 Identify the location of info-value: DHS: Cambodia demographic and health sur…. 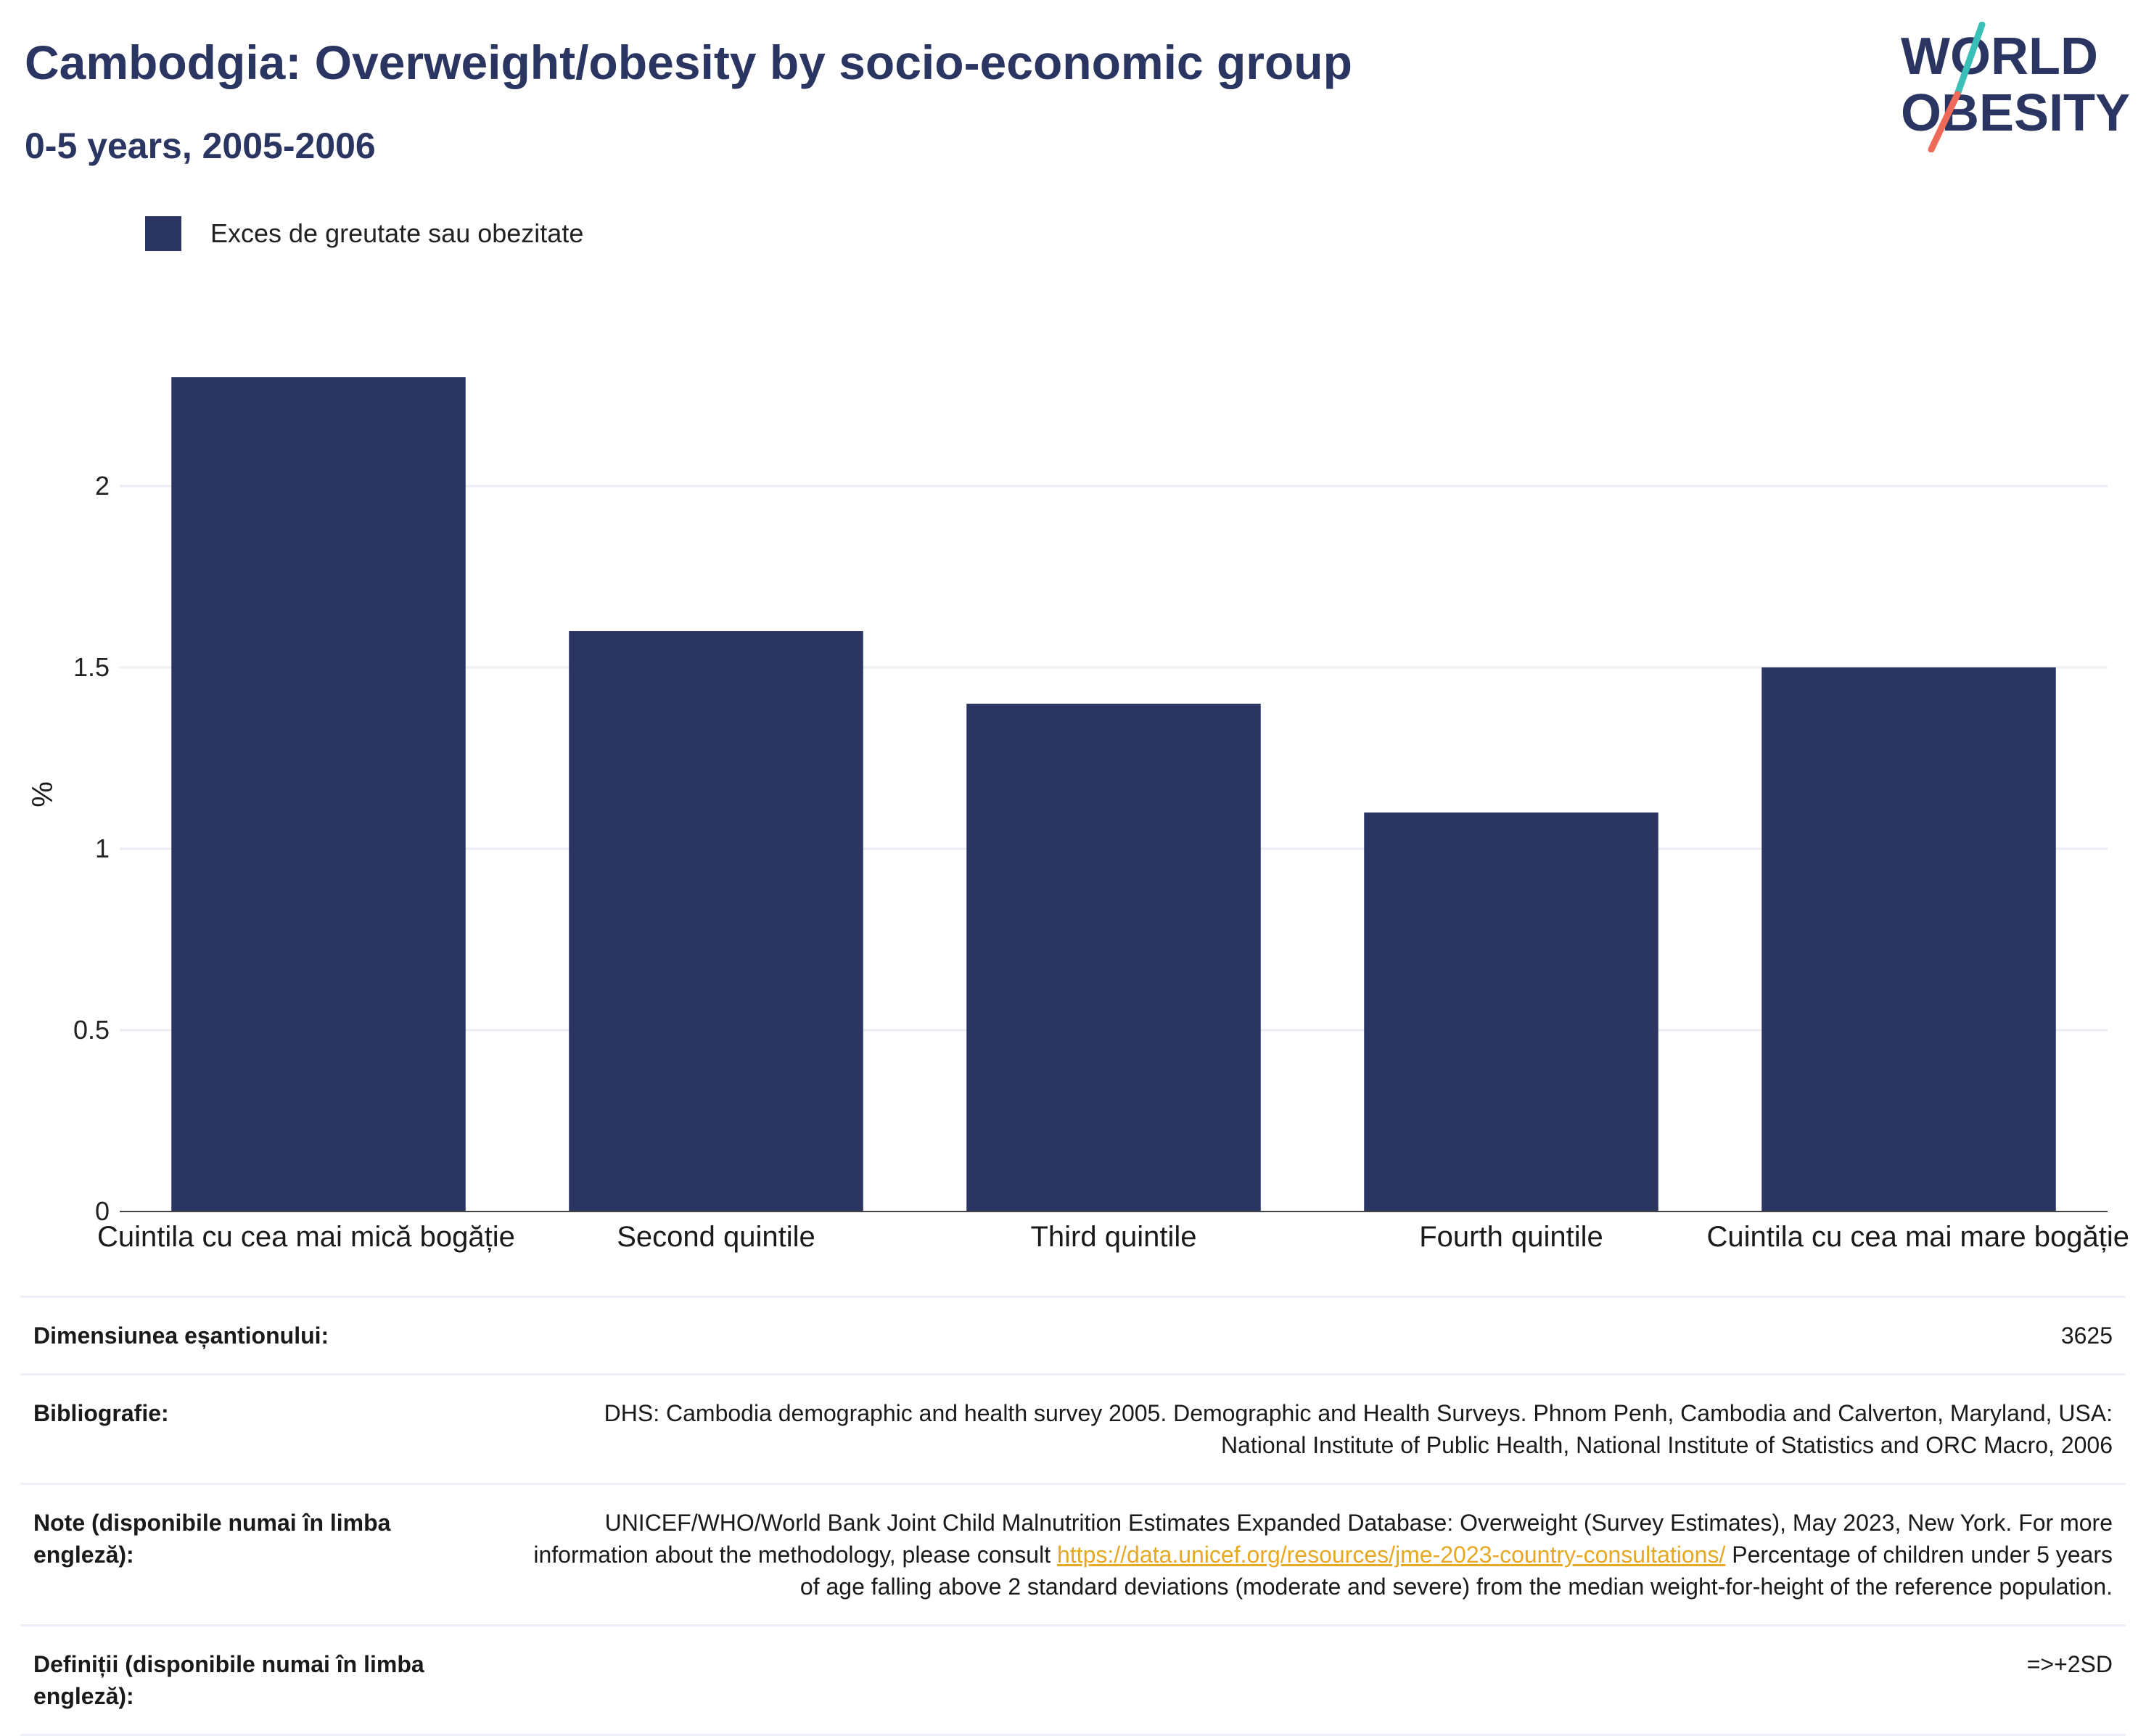
(1358, 1429).